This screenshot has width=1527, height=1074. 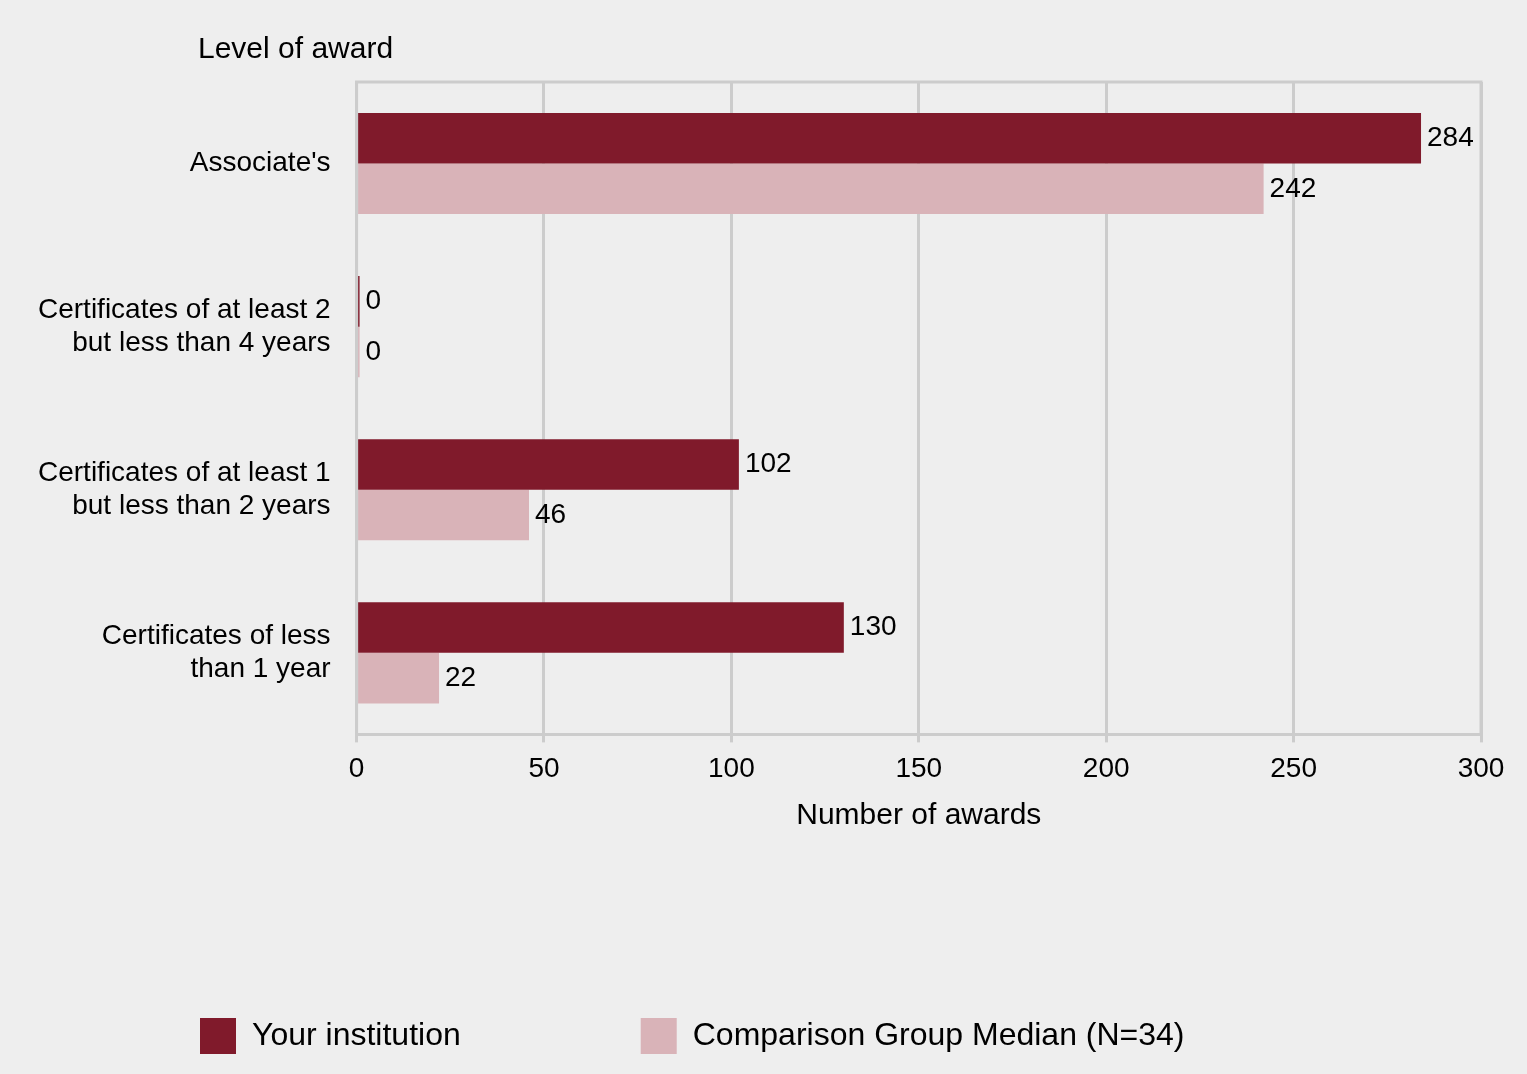 I want to click on x-axis-title: Number of awards, so click(x=919, y=814).